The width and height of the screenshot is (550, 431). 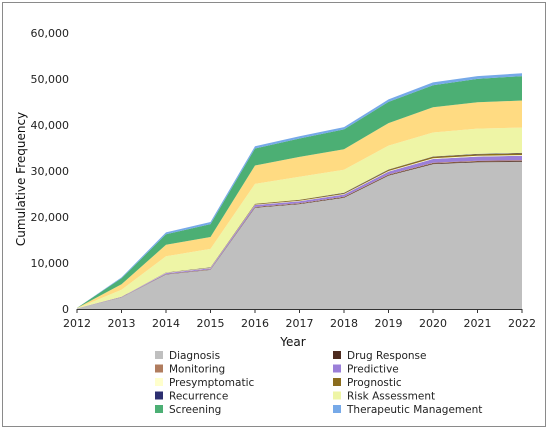 I want to click on legend-item: Therapeutic Management, so click(x=407, y=410).